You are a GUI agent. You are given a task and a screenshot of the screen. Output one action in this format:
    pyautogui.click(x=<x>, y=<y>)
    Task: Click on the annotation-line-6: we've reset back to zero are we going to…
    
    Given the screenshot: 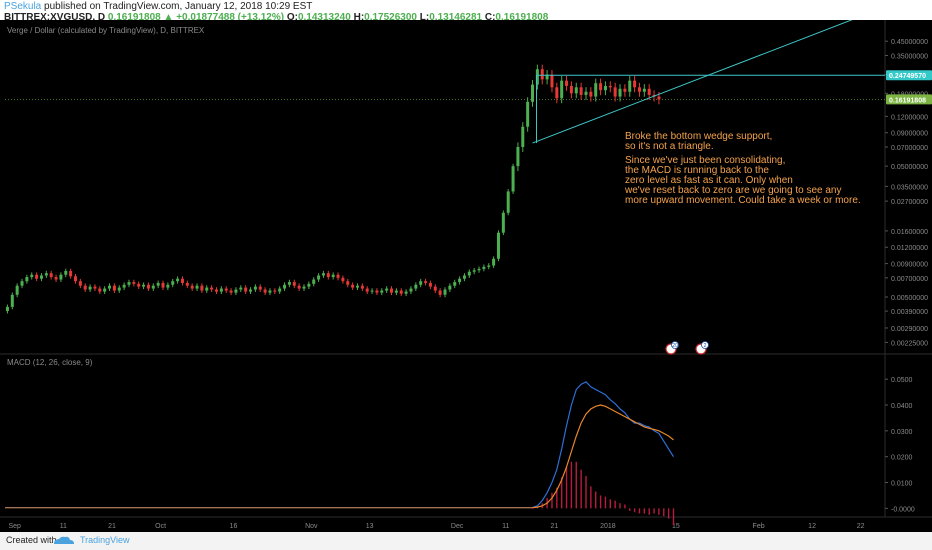 What is the action you would take?
    pyautogui.click(x=732, y=190)
    